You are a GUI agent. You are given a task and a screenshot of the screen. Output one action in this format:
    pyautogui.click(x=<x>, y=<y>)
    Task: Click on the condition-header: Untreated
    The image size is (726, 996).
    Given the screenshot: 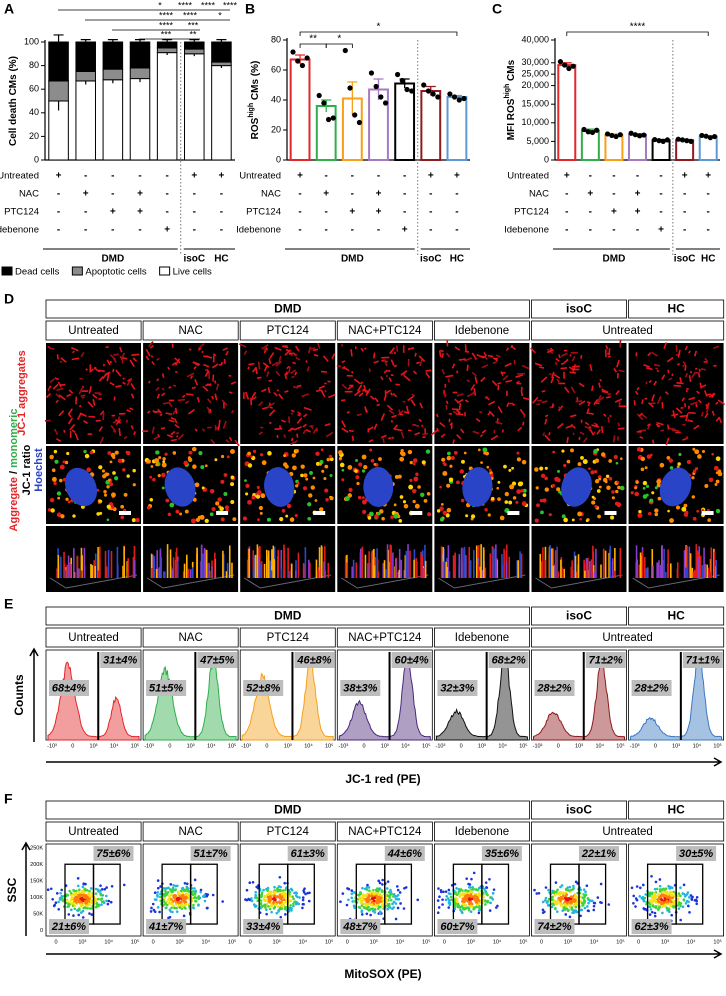 What is the action you would take?
    pyautogui.click(x=93, y=832)
    